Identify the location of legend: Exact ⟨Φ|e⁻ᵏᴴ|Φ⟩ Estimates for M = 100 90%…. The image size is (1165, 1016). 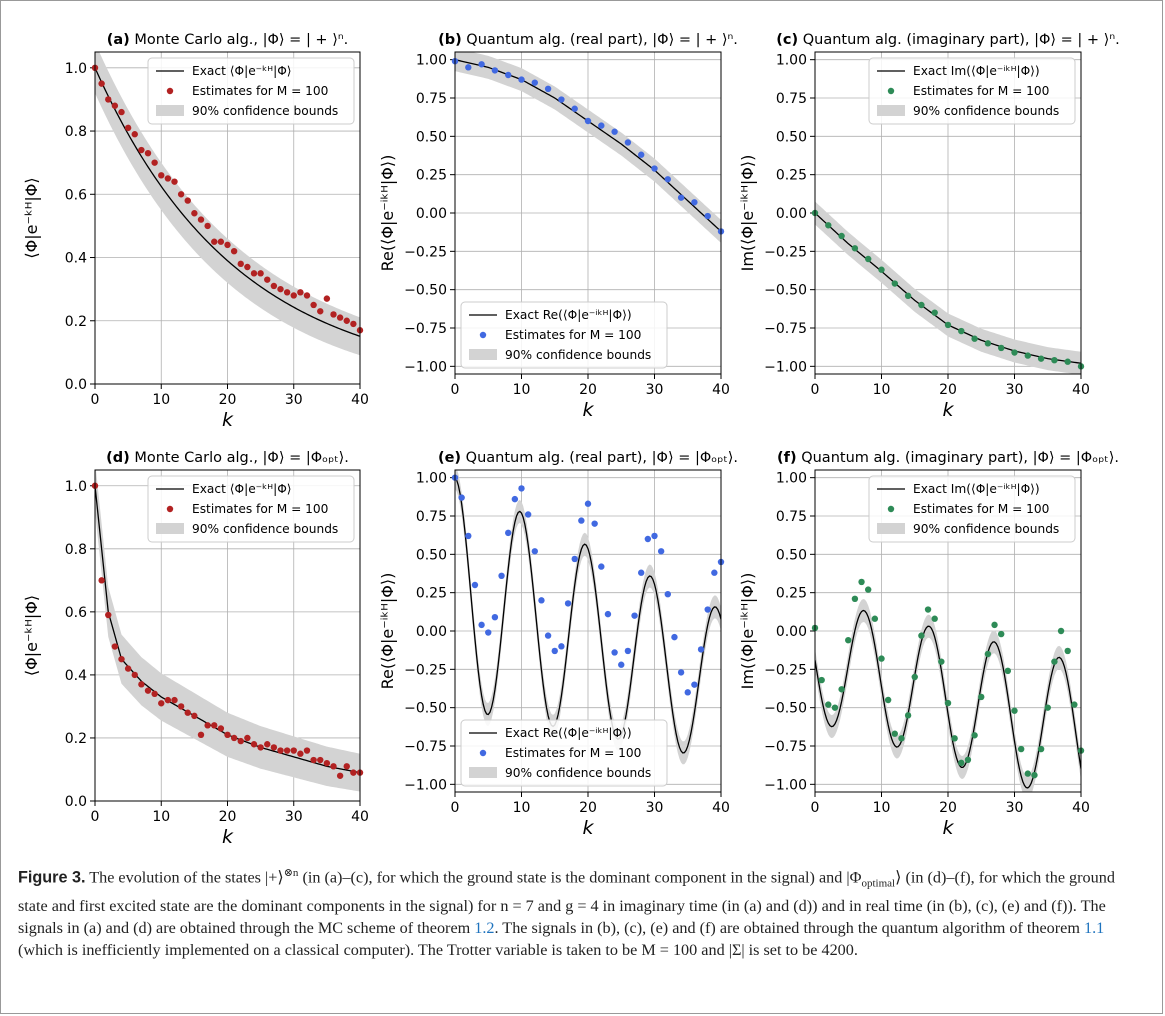
(251, 91).